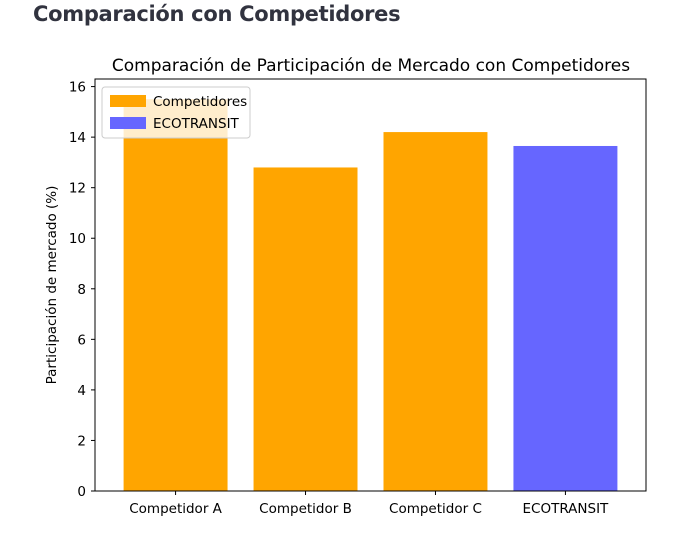 This screenshot has height=537, width=683. I want to click on legend-label: Competidores, so click(200, 102).